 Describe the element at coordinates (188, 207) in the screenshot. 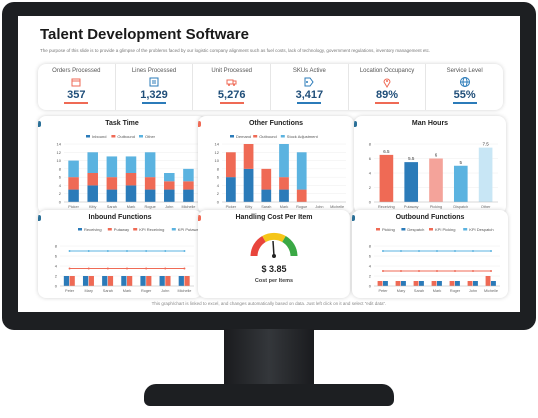

I see `x-tick-label: Michelle` at that location.